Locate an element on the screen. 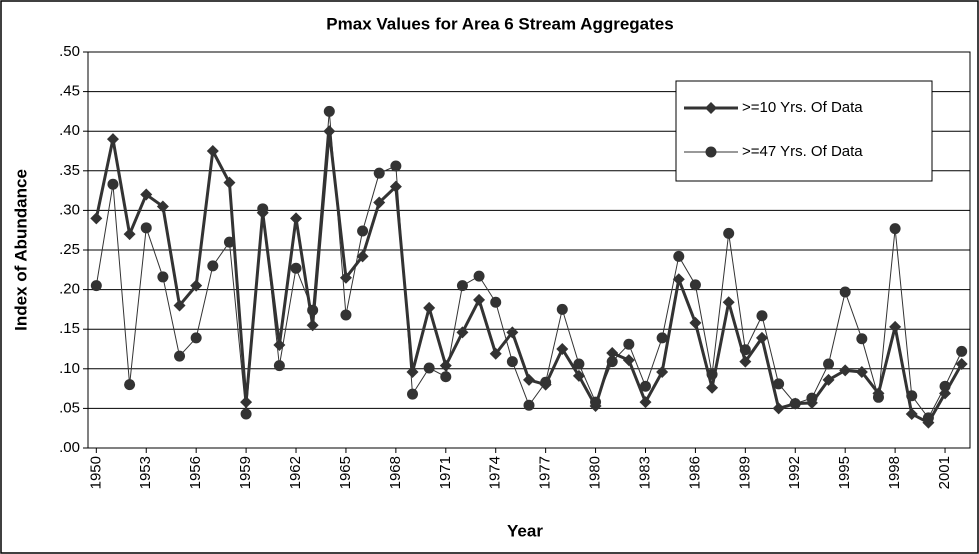 The width and height of the screenshot is (979, 554). x-tick-label: 1986 is located at coordinates (694, 472).